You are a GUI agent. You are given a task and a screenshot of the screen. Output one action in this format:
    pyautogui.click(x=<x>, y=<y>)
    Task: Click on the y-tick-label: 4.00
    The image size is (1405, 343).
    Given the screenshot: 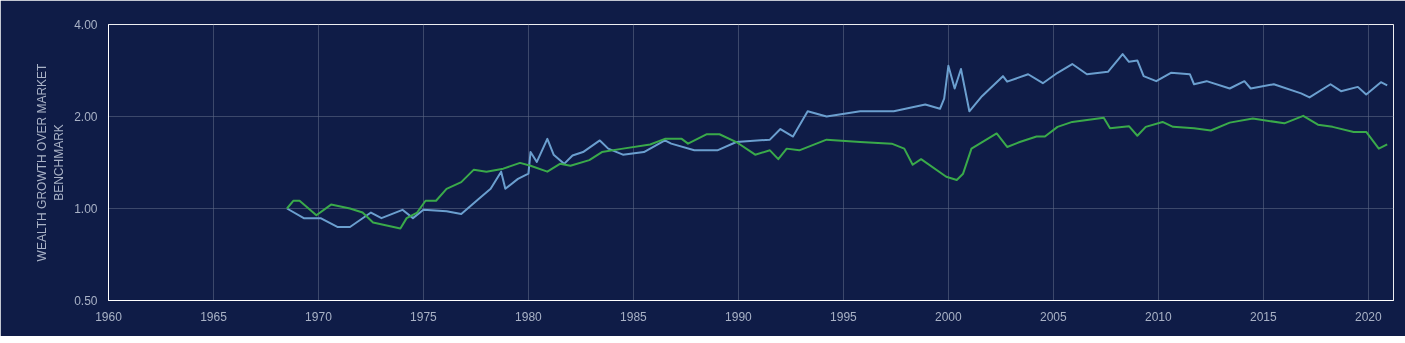 What is the action you would take?
    pyautogui.click(x=86, y=25)
    